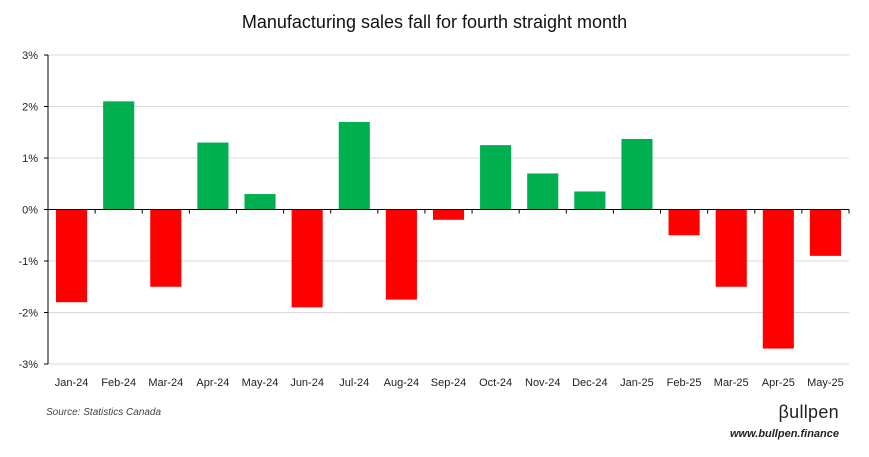 The image size is (869, 457). I want to click on x-tick-label: Oct-24, so click(495, 383).